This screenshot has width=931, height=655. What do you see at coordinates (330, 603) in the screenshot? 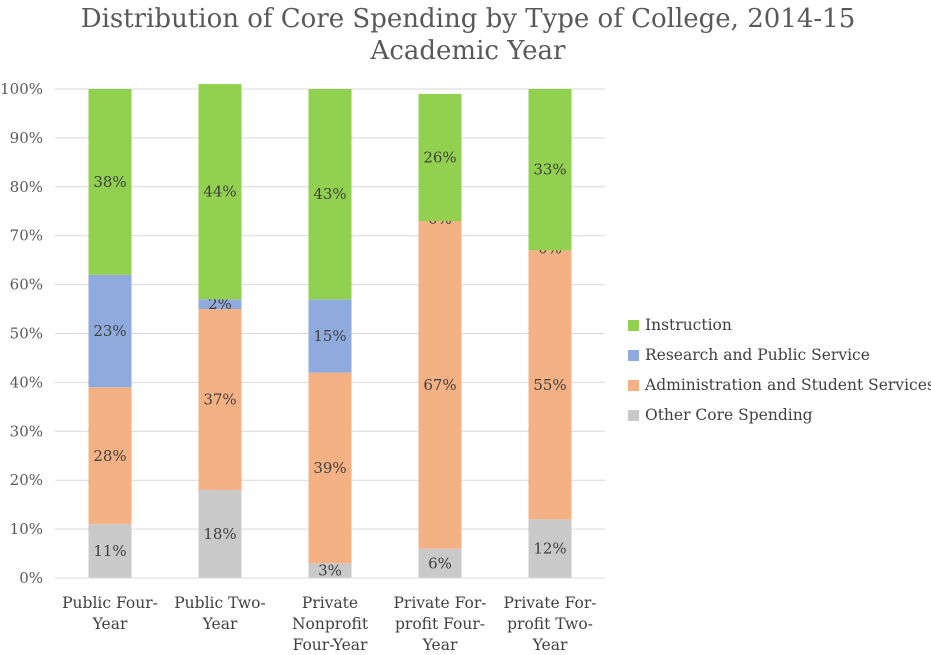
I see `x-tick-label: Private` at bounding box center [330, 603].